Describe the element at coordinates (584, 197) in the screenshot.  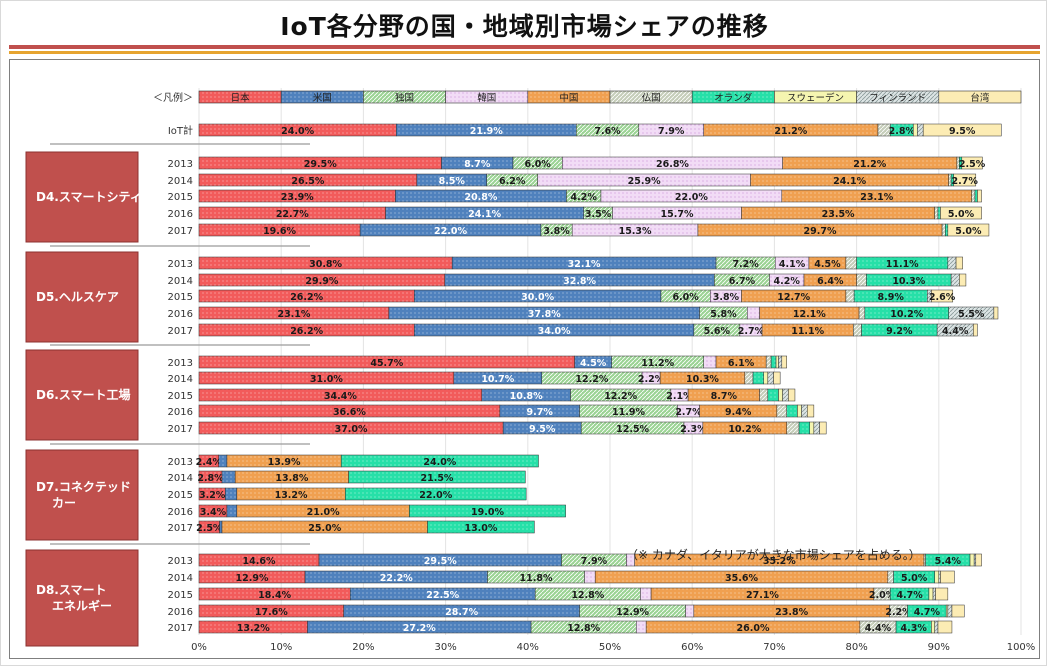
I see `data-label-g1-2015-2: 4.2%` at that location.